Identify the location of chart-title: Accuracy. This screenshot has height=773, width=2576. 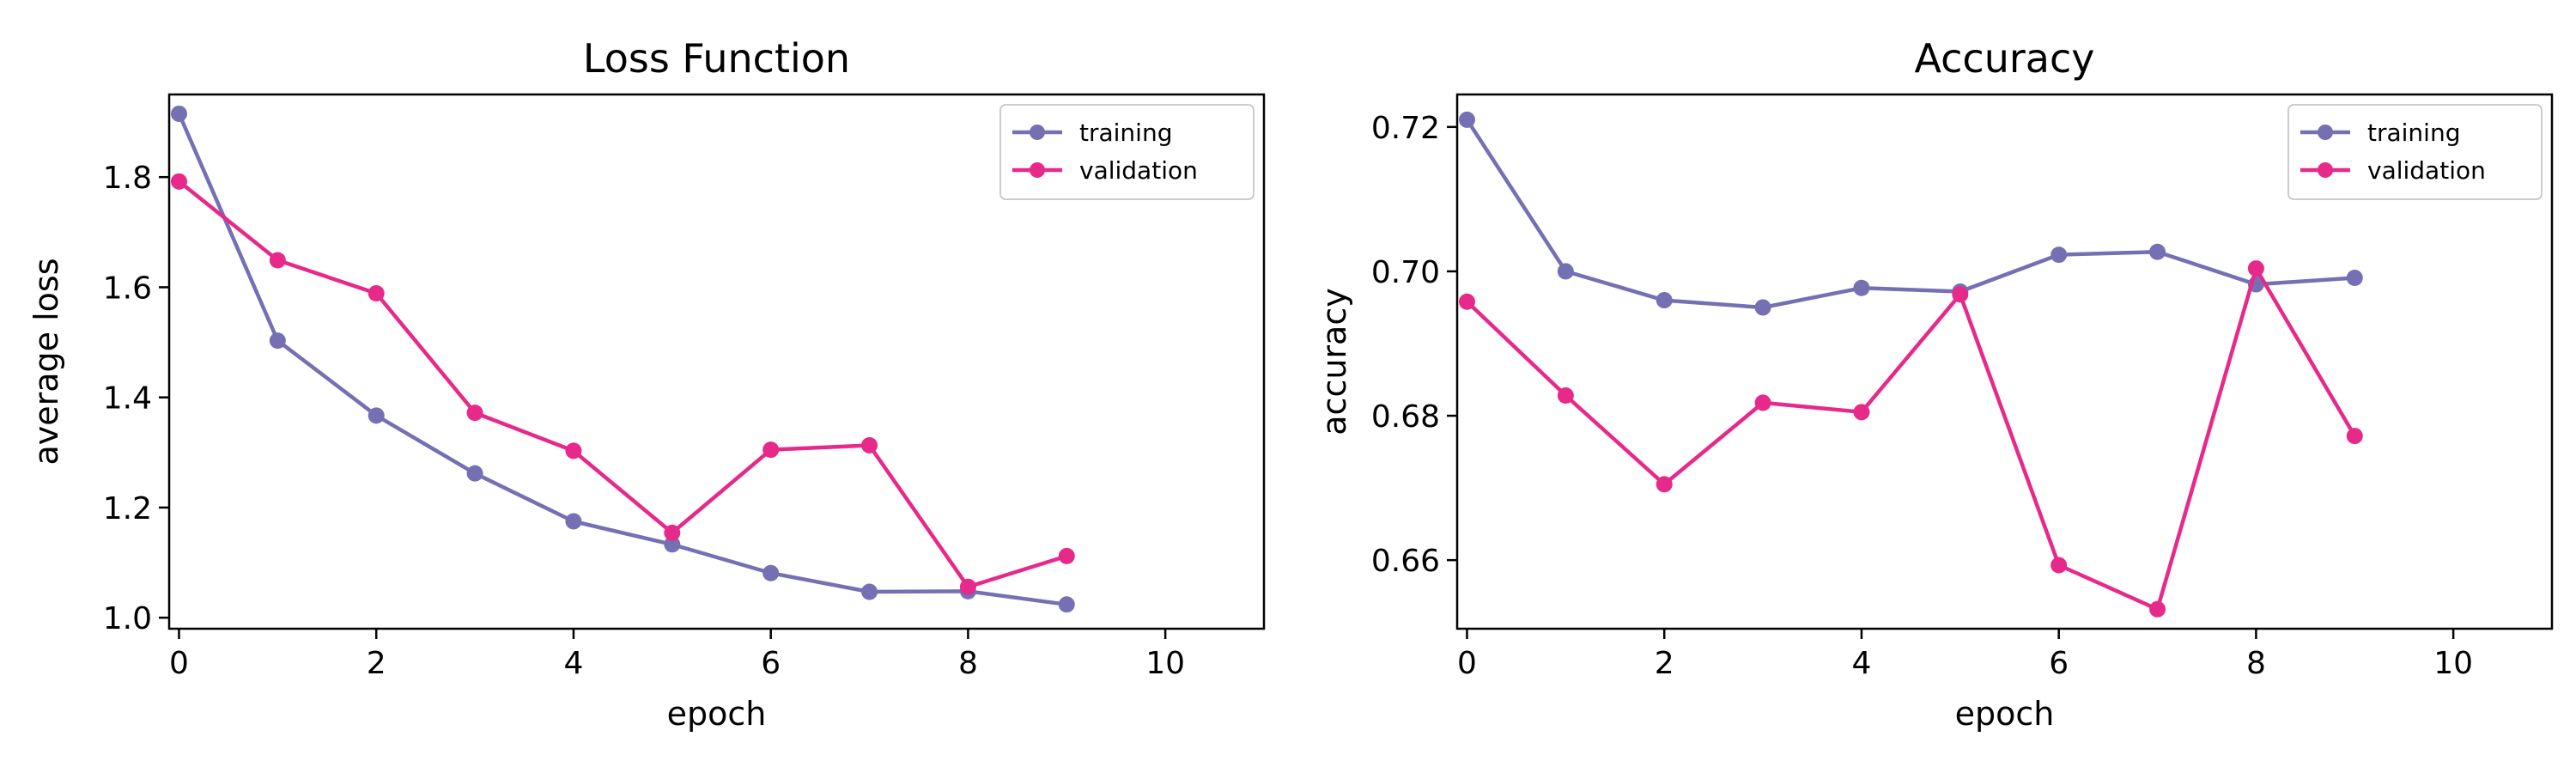
(2004, 58).